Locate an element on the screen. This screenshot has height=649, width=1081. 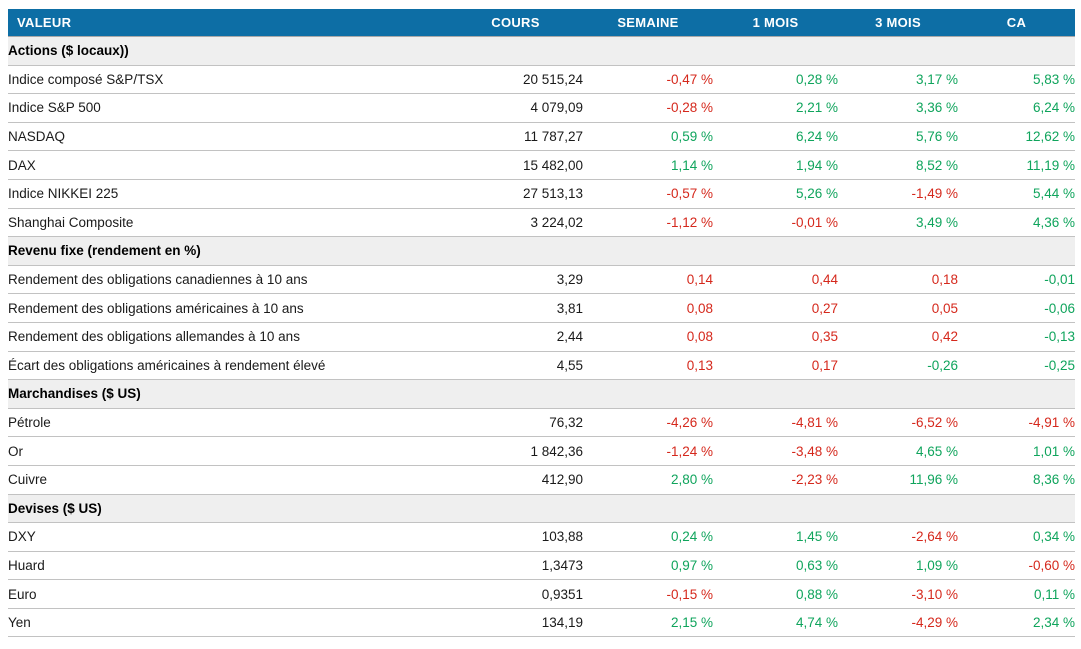
3mois-value: 0,18 is located at coordinates (898, 280).